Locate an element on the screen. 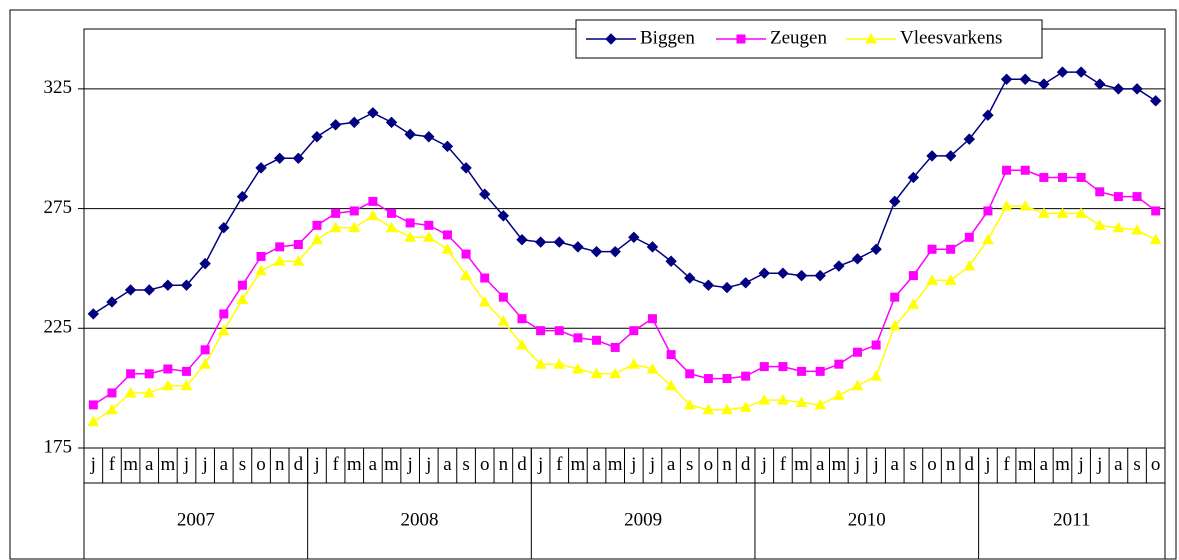  x-tick-label: d is located at coordinates (522, 464).